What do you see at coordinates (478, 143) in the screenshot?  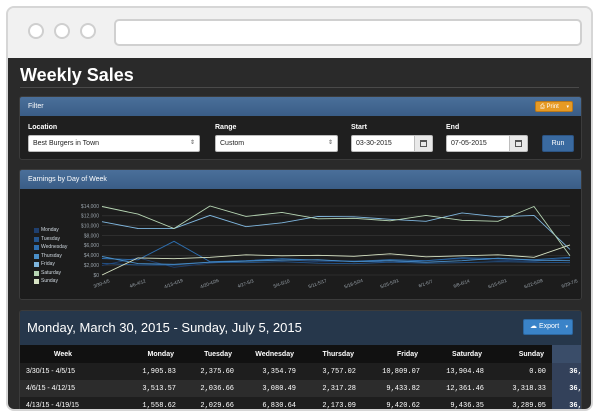 I see `end-date-input: 07-05-2015` at bounding box center [478, 143].